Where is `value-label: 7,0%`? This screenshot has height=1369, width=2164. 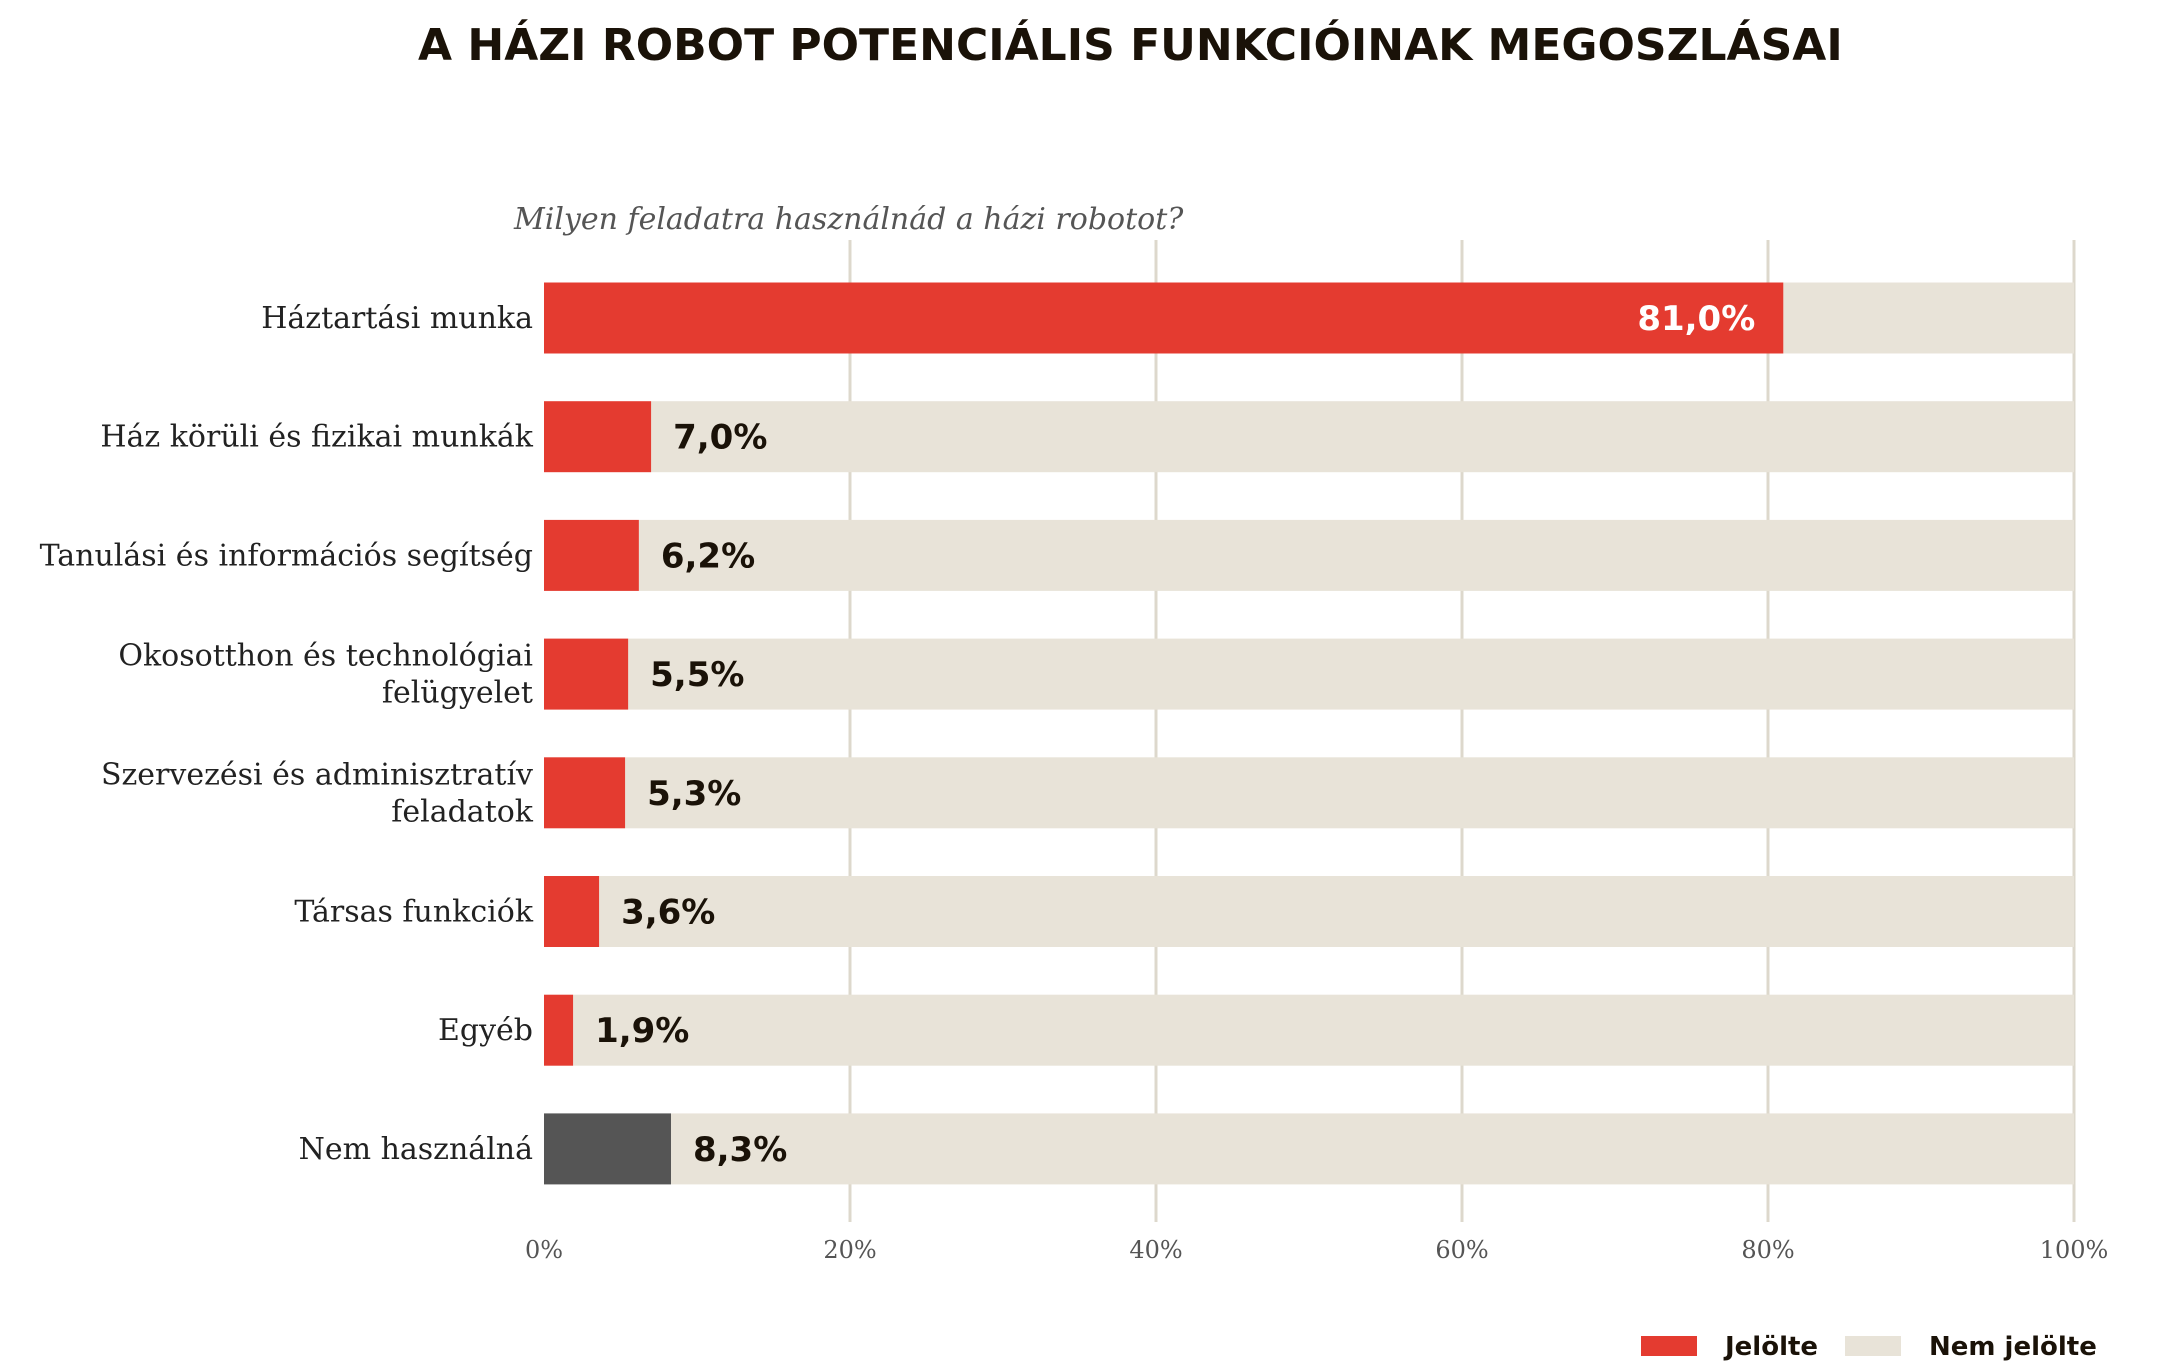
value-label: 7,0% is located at coordinates (720, 438).